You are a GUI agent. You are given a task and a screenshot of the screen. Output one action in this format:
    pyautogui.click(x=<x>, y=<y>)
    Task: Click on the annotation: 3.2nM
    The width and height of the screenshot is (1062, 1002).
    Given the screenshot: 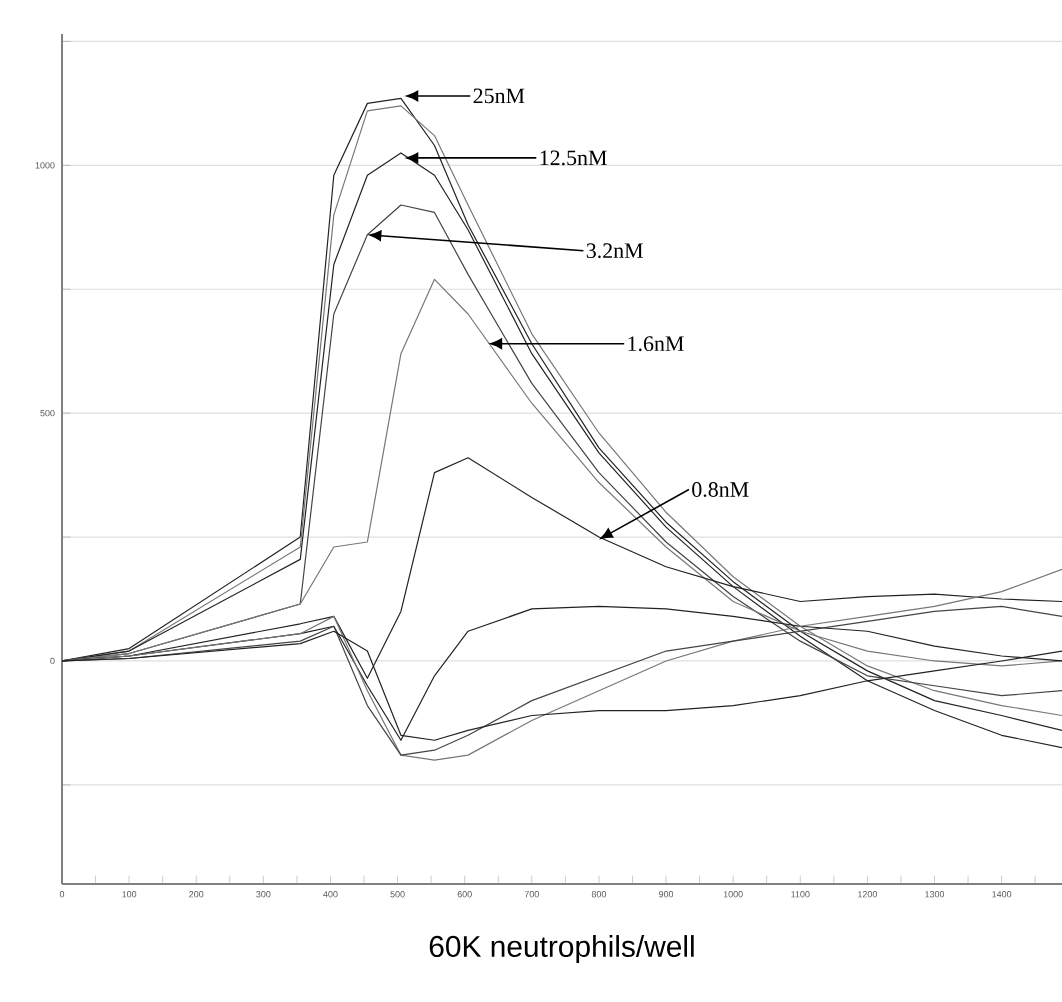 What is the action you would take?
    pyautogui.click(x=614, y=251)
    